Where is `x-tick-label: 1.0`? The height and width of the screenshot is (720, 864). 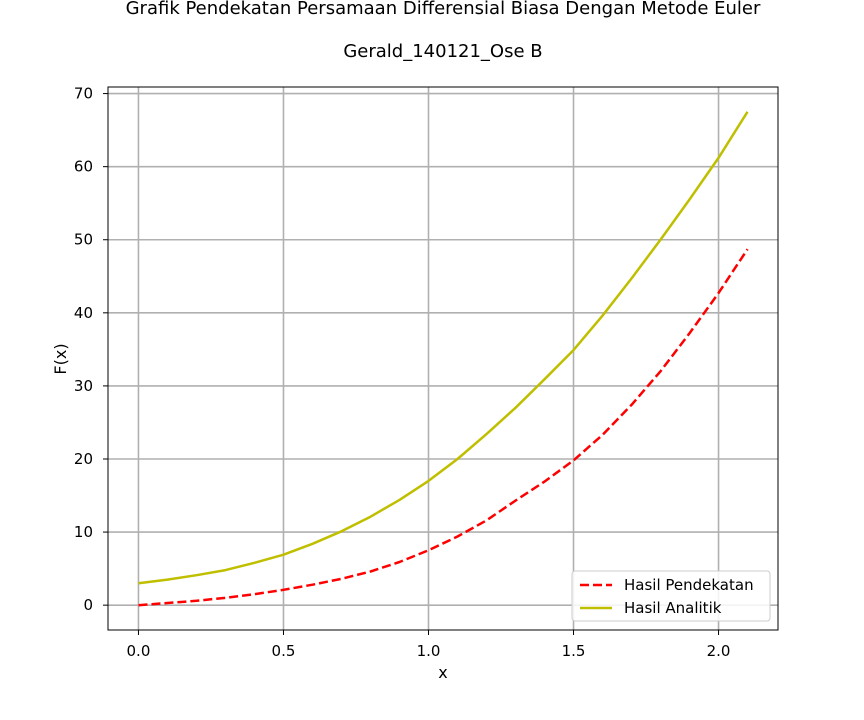 x-tick-label: 1.0 is located at coordinates (429, 651).